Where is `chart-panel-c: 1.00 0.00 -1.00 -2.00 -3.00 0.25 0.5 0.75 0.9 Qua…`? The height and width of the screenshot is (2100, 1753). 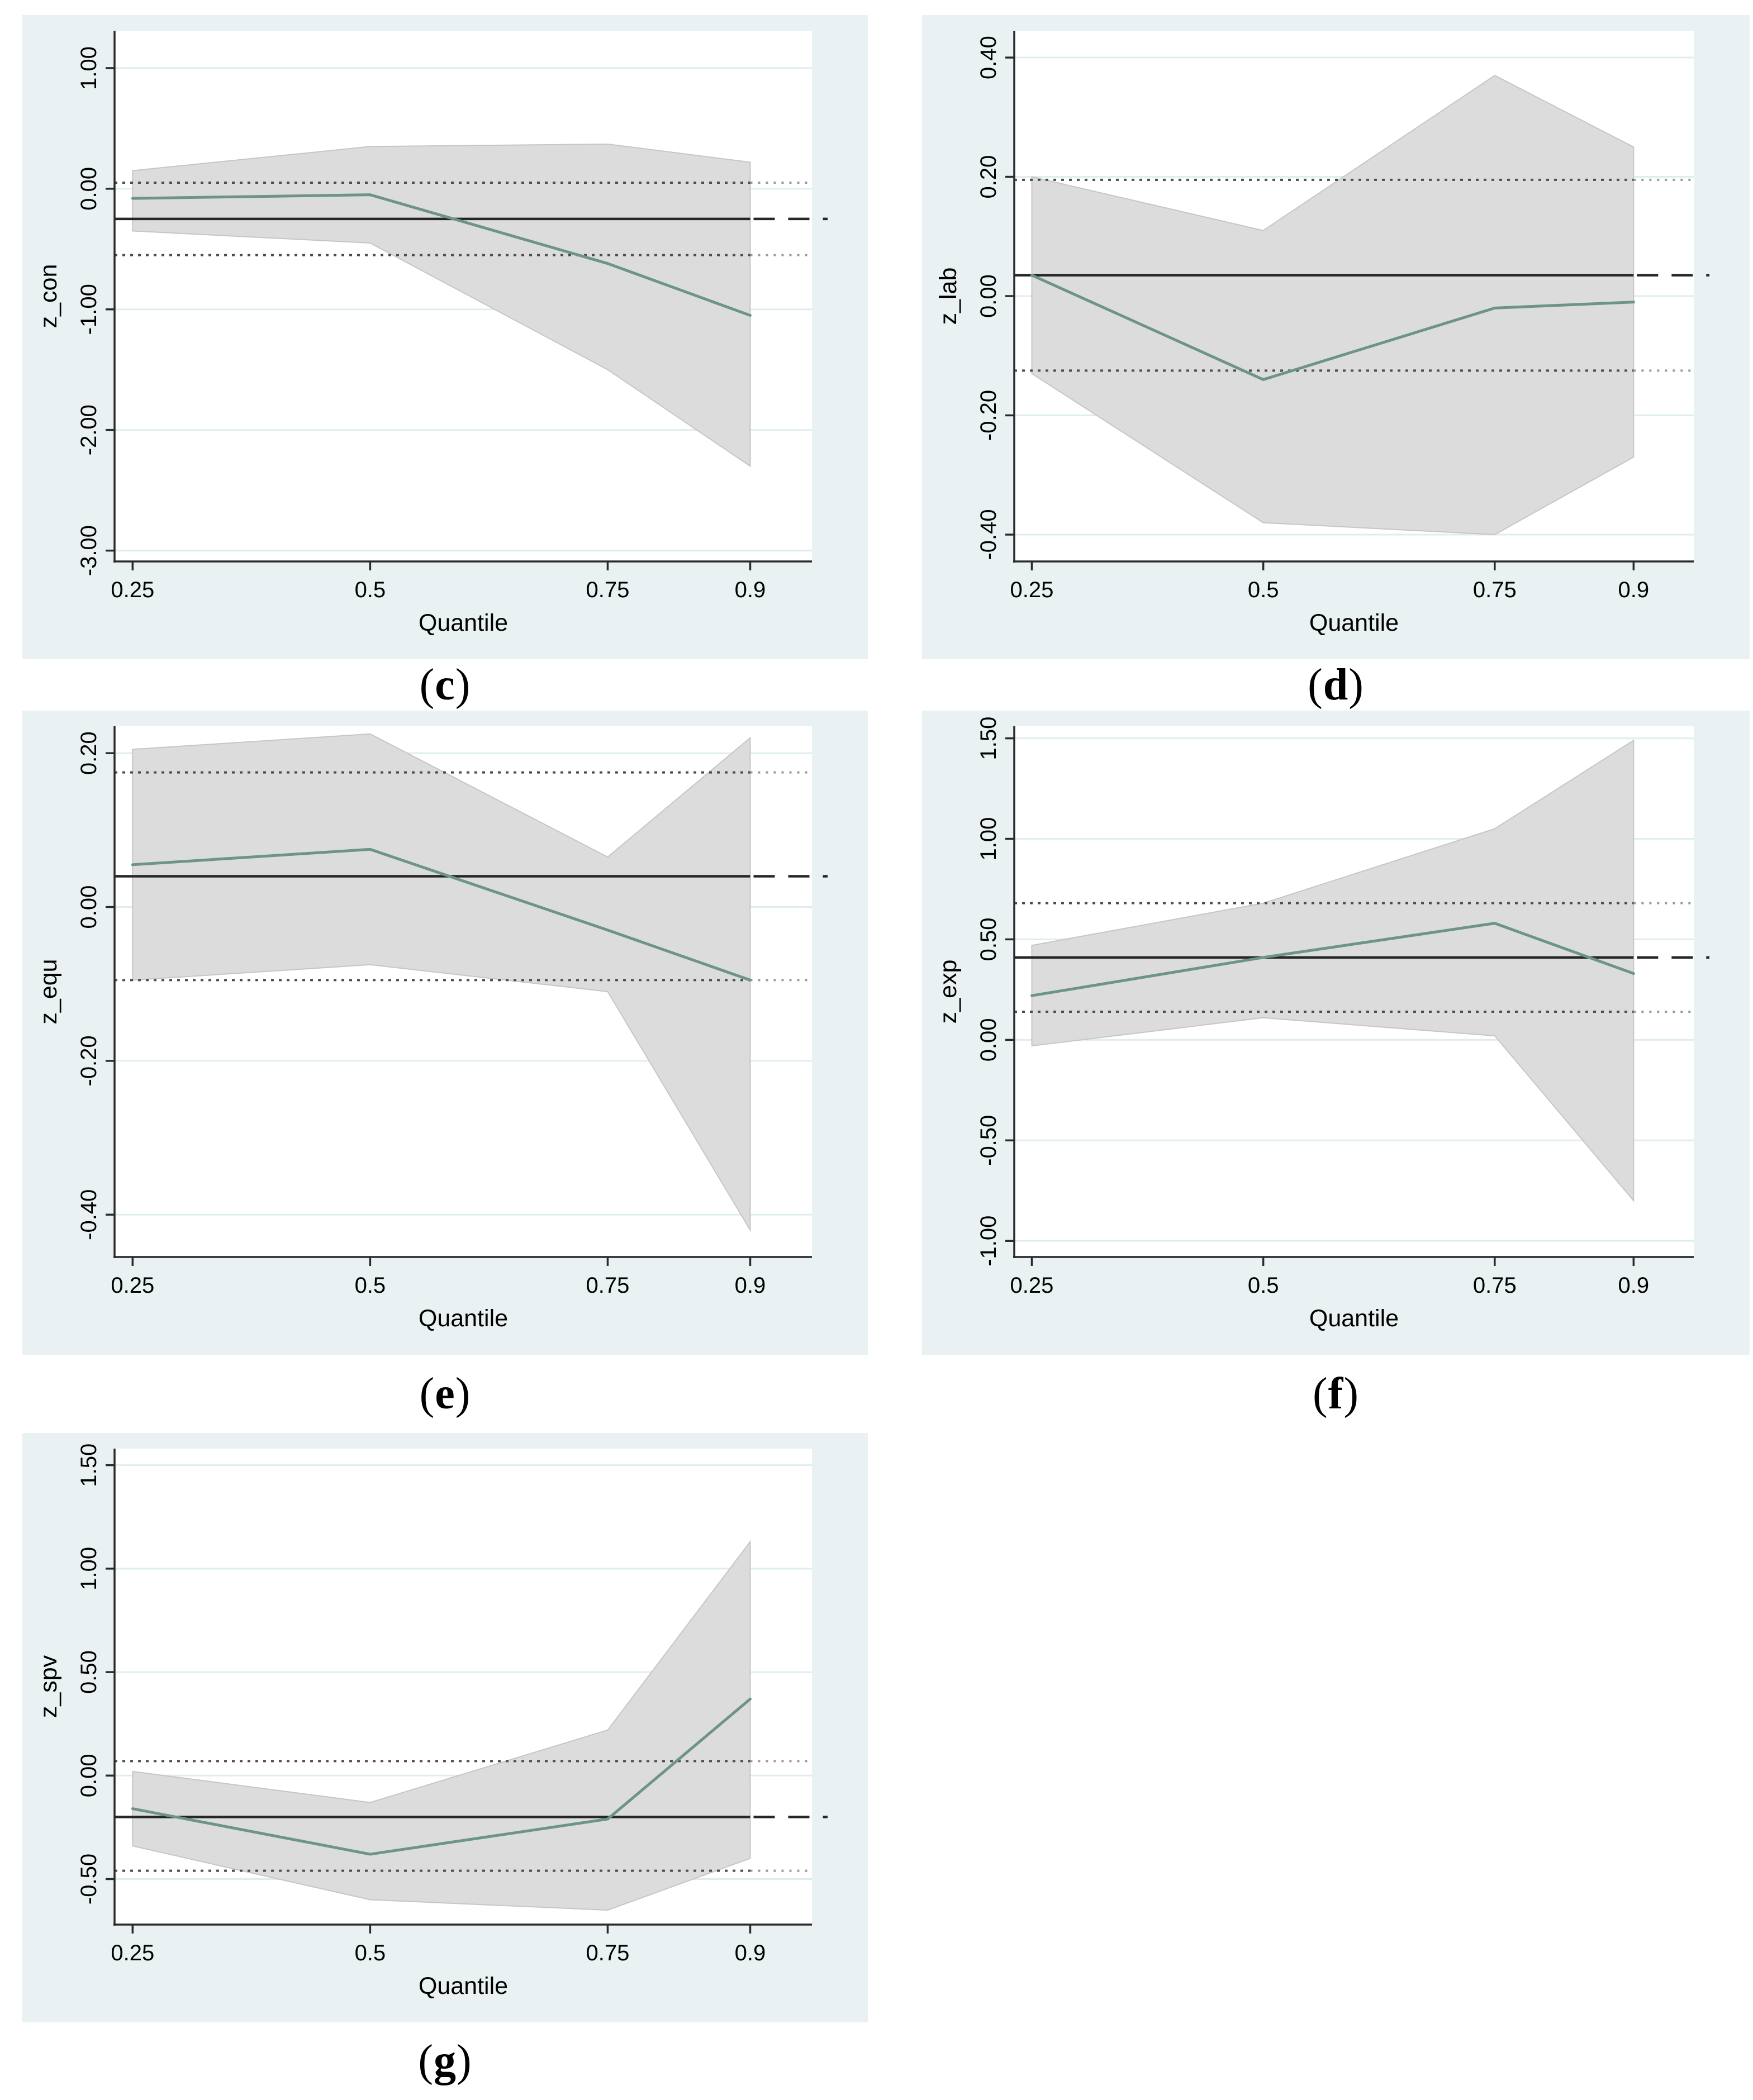
chart-panel-c: 1.00 0.00 -1.00 -2.00 -3.00 0.25 0.5 0.75 0.9 Qua… is located at coordinates (445, 337).